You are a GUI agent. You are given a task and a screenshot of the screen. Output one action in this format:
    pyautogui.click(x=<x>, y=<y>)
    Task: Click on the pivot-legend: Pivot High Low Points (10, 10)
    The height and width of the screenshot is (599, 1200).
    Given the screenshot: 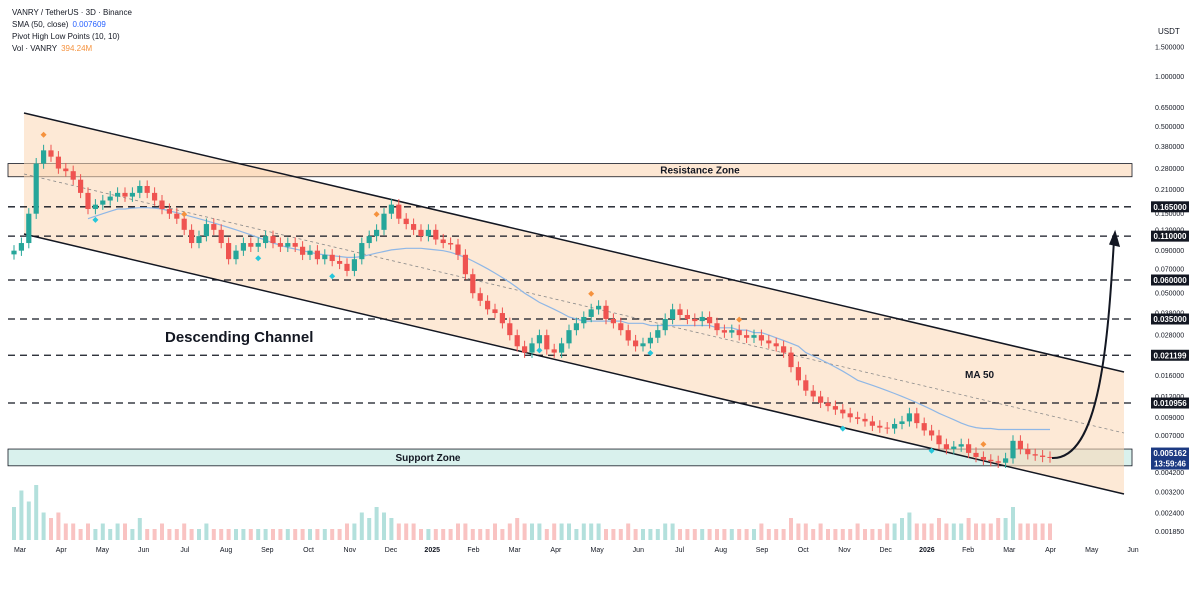 What is the action you would take?
    pyautogui.click(x=66, y=36)
    